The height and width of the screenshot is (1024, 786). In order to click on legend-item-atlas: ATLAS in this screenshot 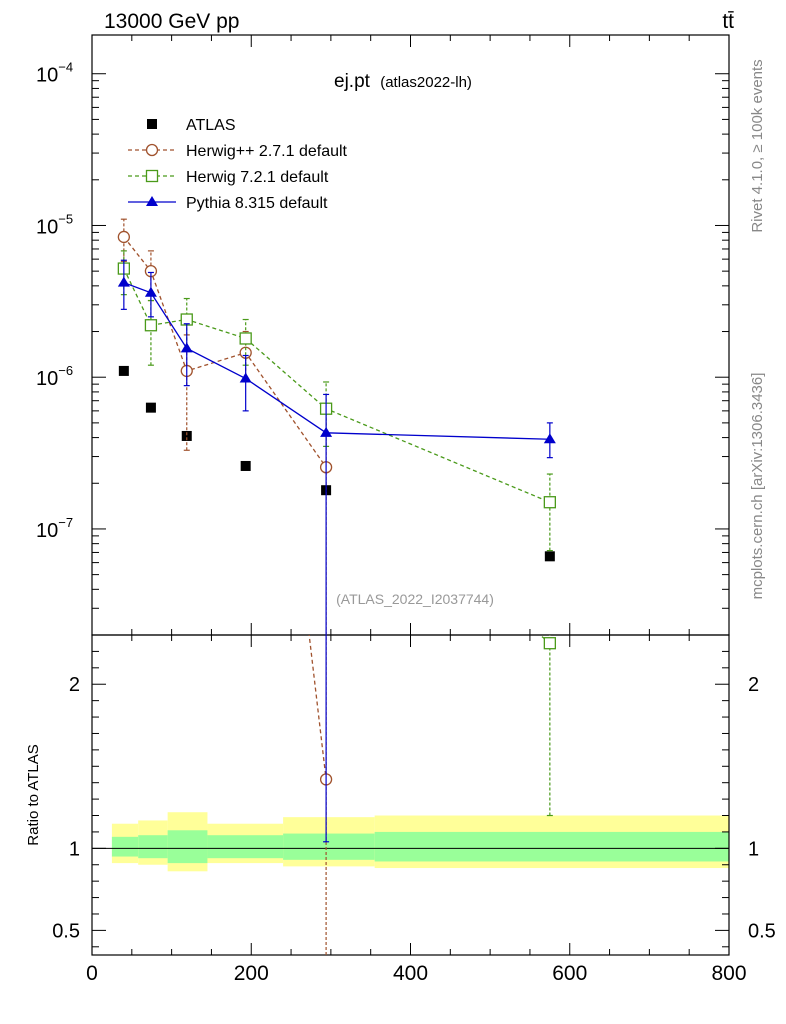, I will do `click(191, 125)`.